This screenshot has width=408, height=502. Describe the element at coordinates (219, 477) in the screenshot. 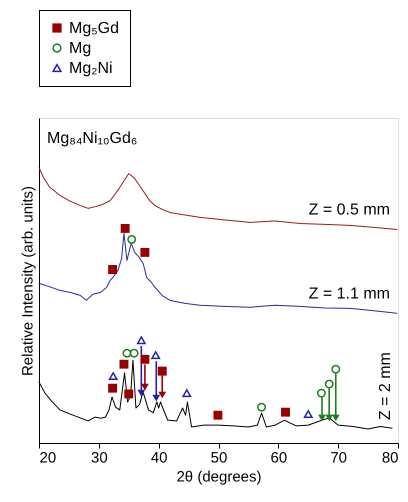

I see `x-axis-title: 2θ (degrees)` at that location.